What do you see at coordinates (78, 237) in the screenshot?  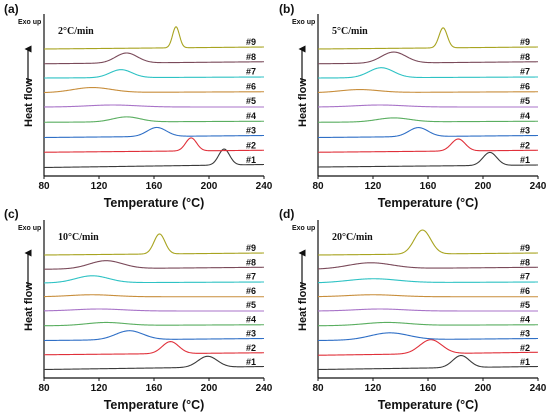 I see `heating-rate-label: 10°C/min` at bounding box center [78, 237].